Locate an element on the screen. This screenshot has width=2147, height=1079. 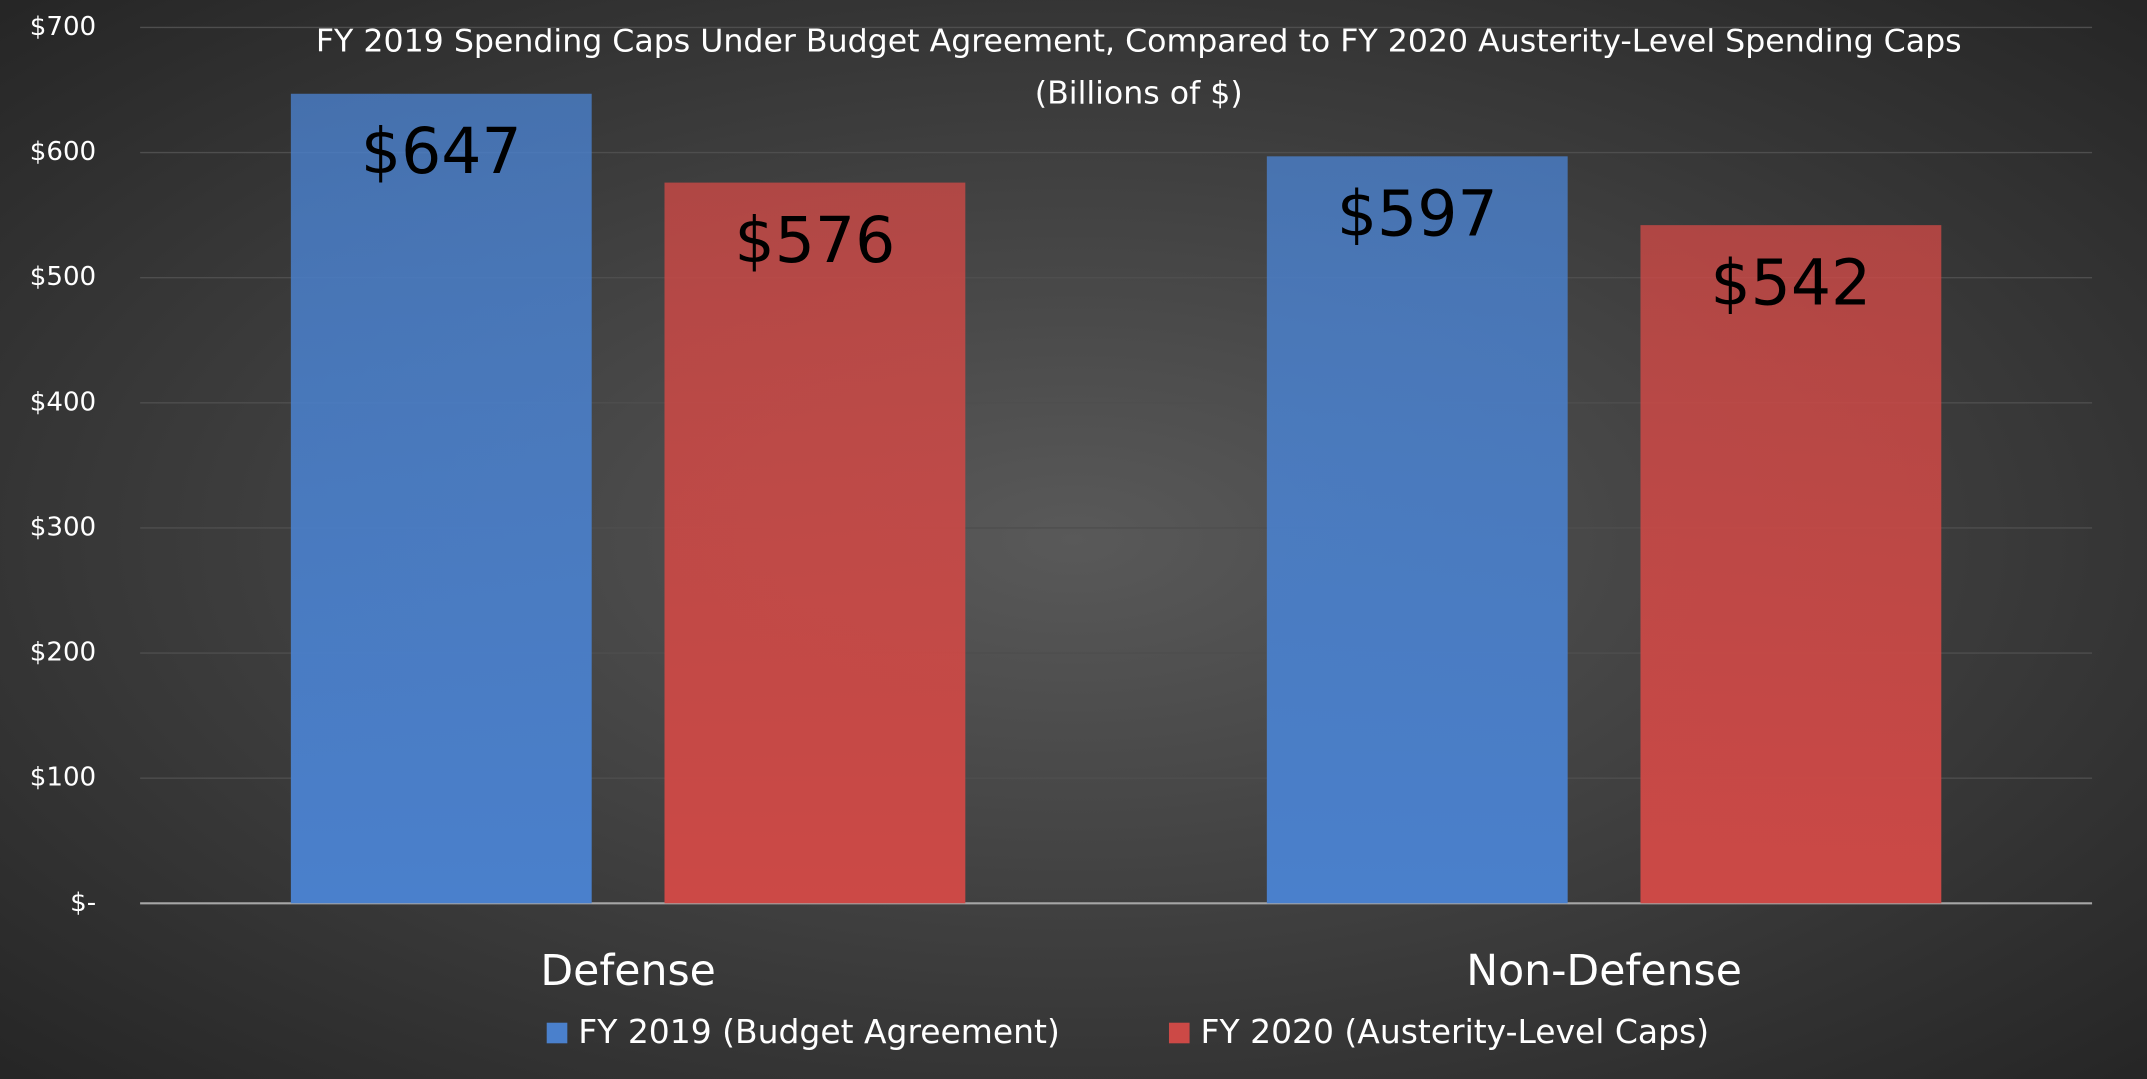
legend-label: FY 2019 (Budget Agreement) is located at coordinates (819, 1031).